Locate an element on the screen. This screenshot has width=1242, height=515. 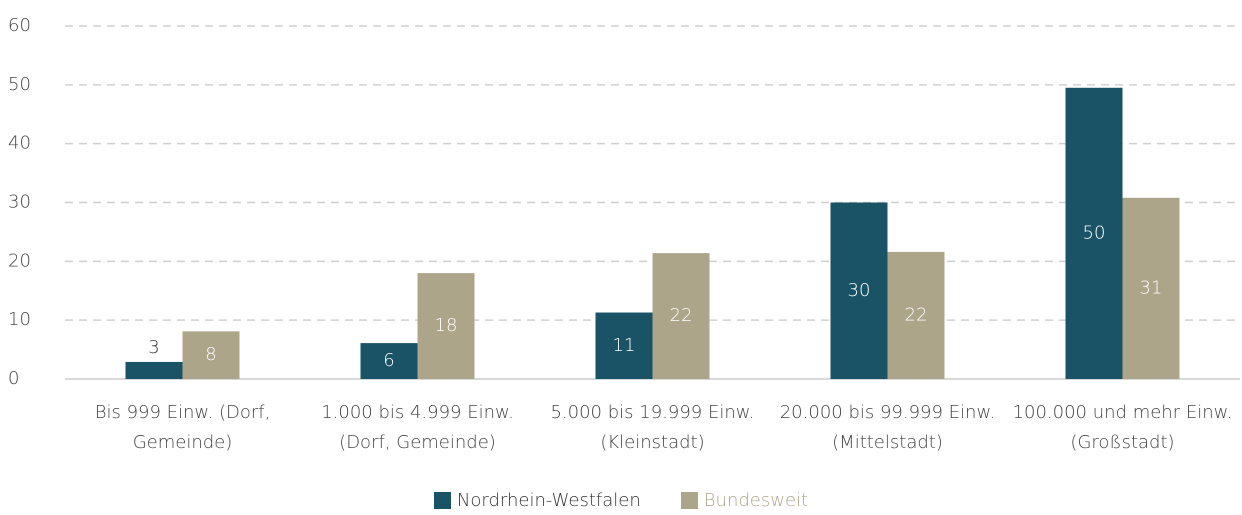
y-tick-label: 50 is located at coordinates (19, 84).